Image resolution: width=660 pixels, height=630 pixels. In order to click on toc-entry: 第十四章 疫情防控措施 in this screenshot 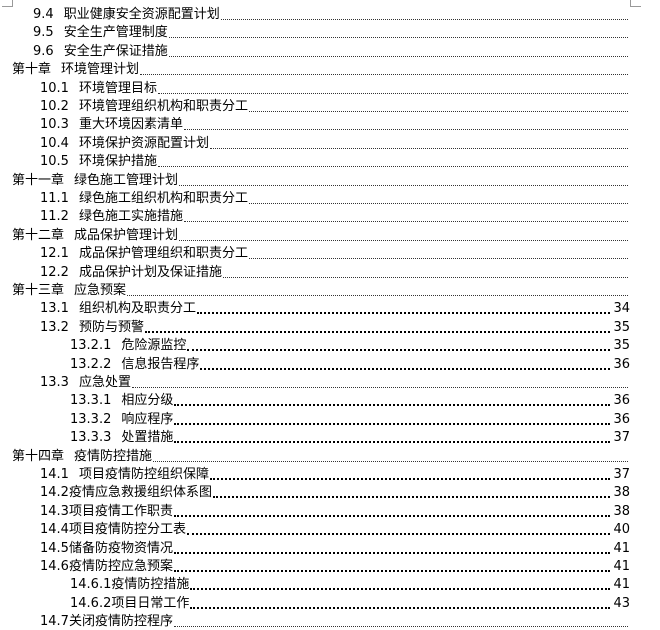, I will do `click(321, 456)`.